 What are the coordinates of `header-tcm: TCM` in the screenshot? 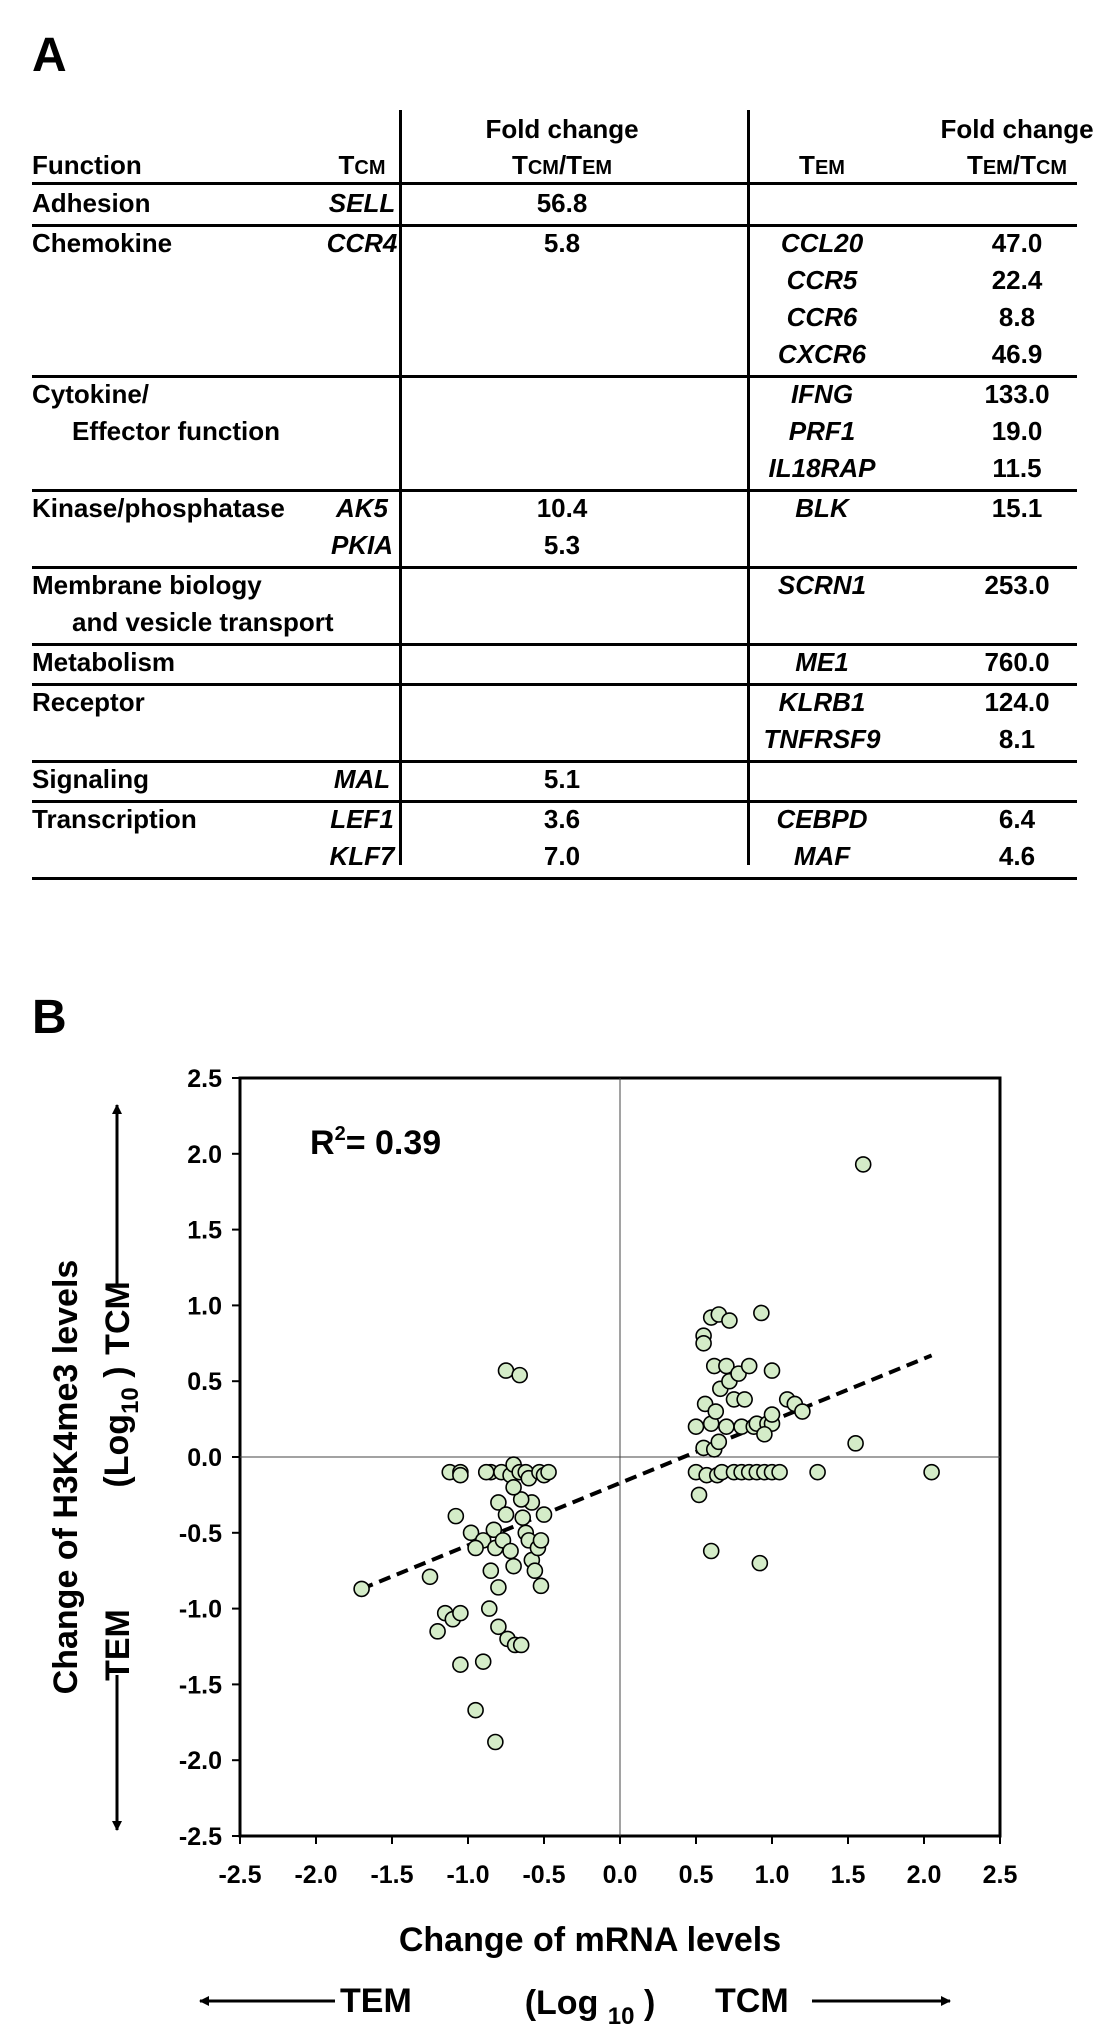 It's located at (362, 165).